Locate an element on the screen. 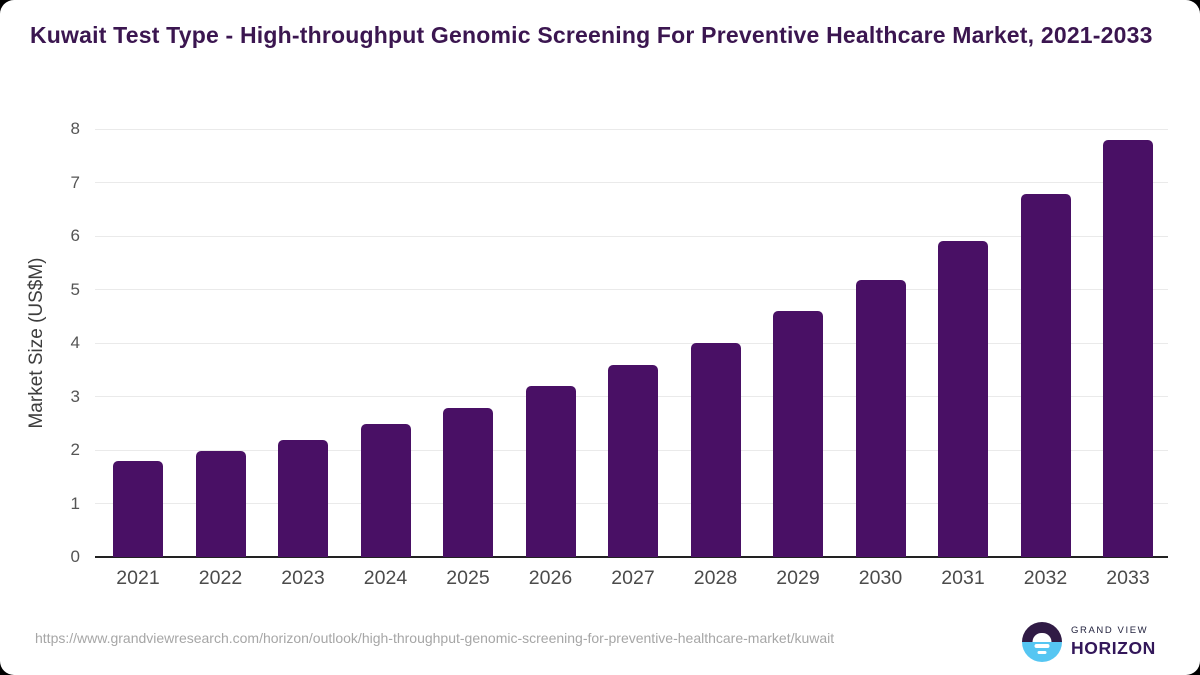 This screenshot has width=1200, height=675. bar-2028 is located at coordinates (715, 450).